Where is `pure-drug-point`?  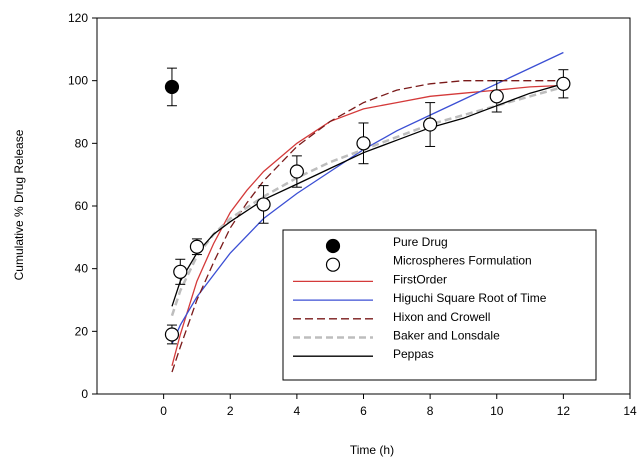 pure-drug-point is located at coordinates (172, 87).